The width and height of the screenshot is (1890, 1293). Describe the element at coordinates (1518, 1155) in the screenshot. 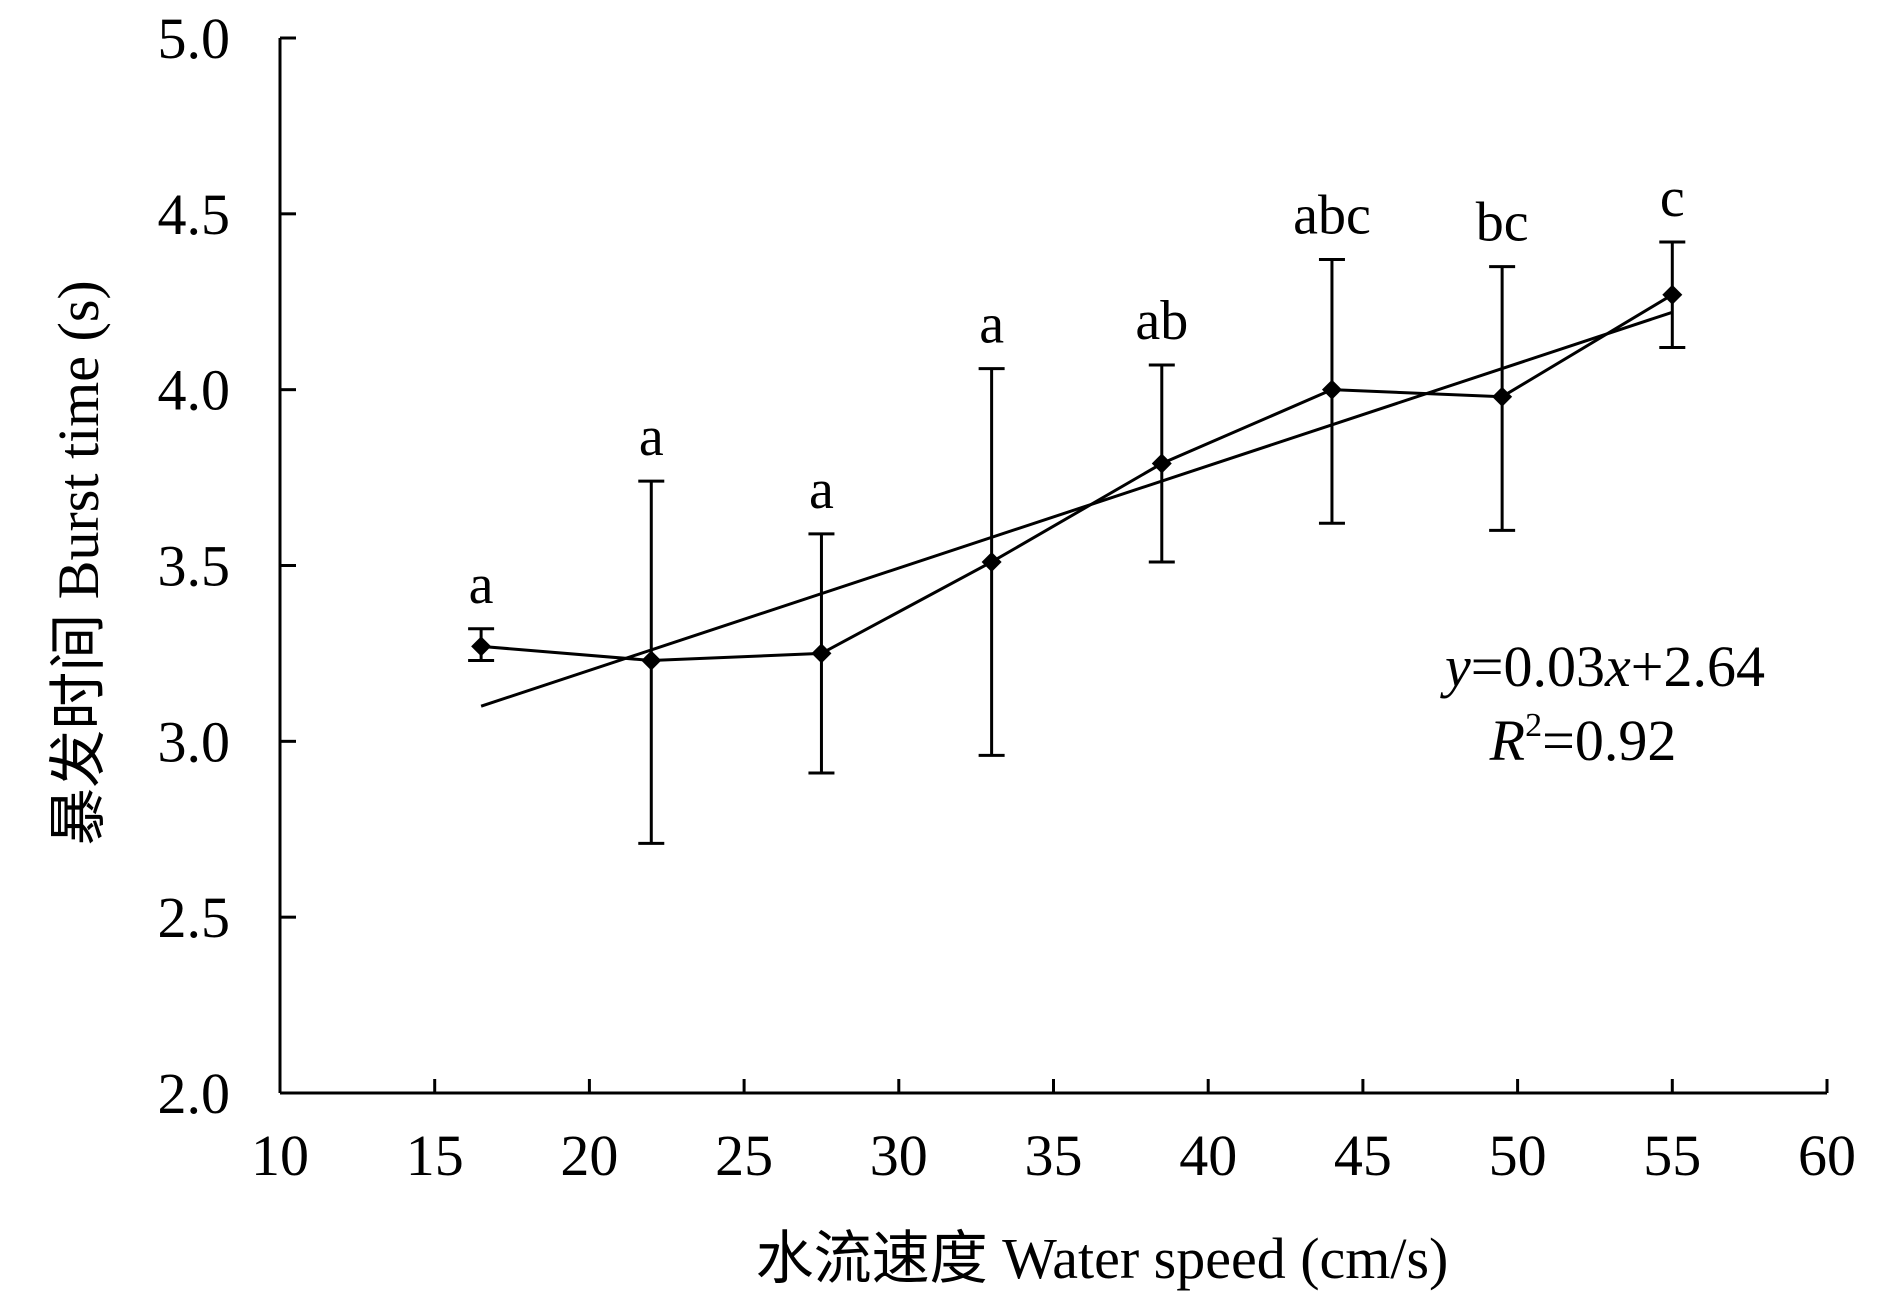

I see `x-tick-label: 50` at that location.